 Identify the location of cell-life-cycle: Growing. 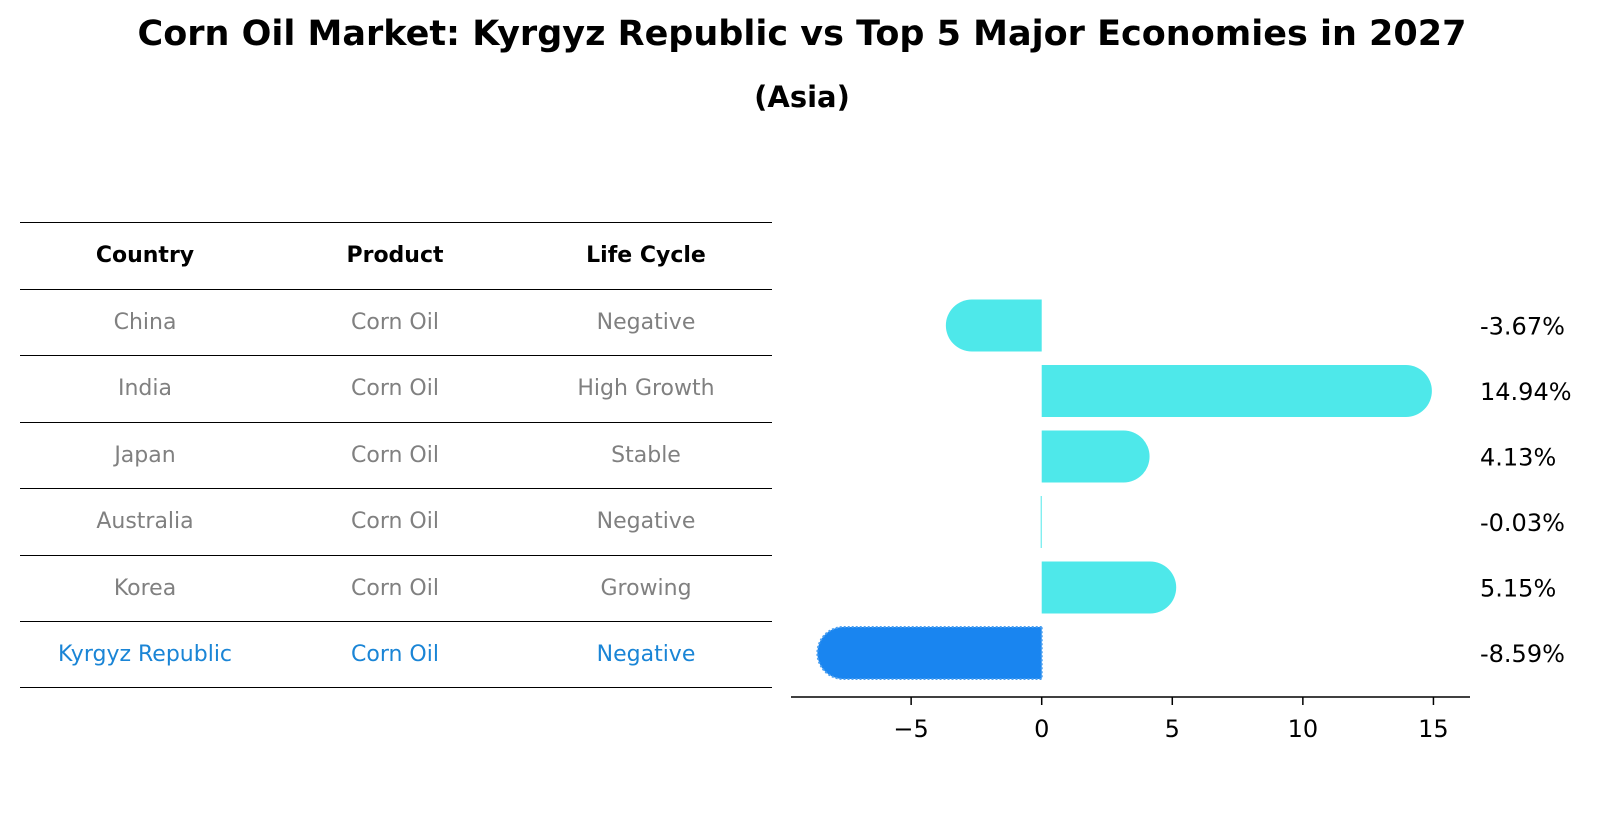
(646, 588).